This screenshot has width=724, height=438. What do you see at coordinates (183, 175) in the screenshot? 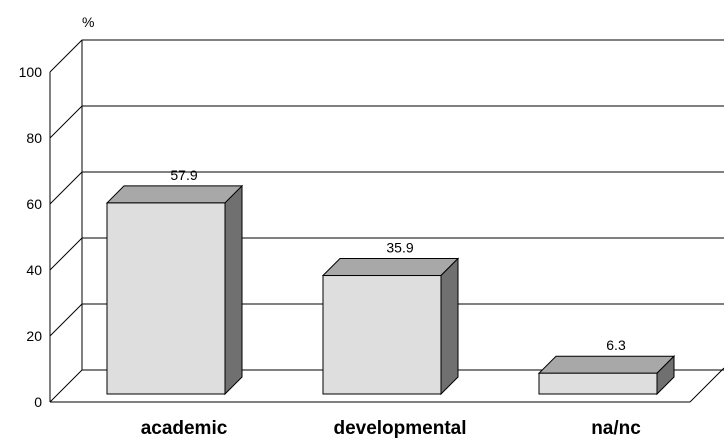
I see `data-label: 57.9` at bounding box center [183, 175].